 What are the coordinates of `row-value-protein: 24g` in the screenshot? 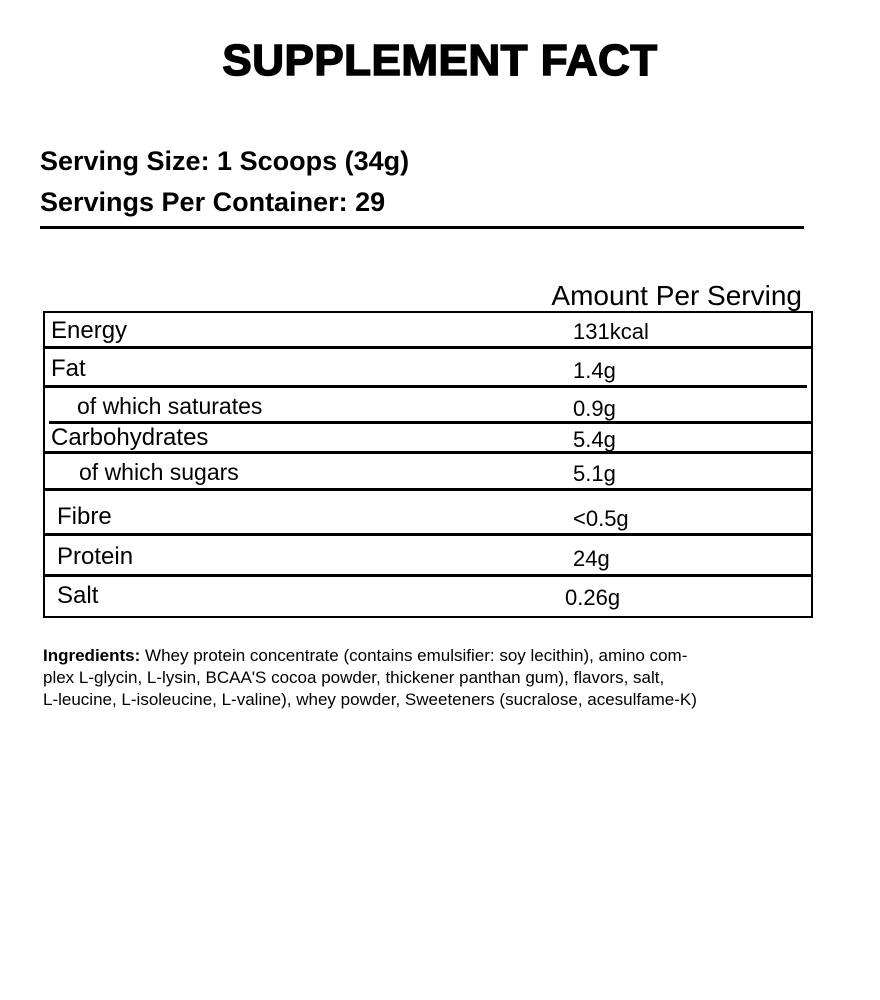 It's located at (591, 558).